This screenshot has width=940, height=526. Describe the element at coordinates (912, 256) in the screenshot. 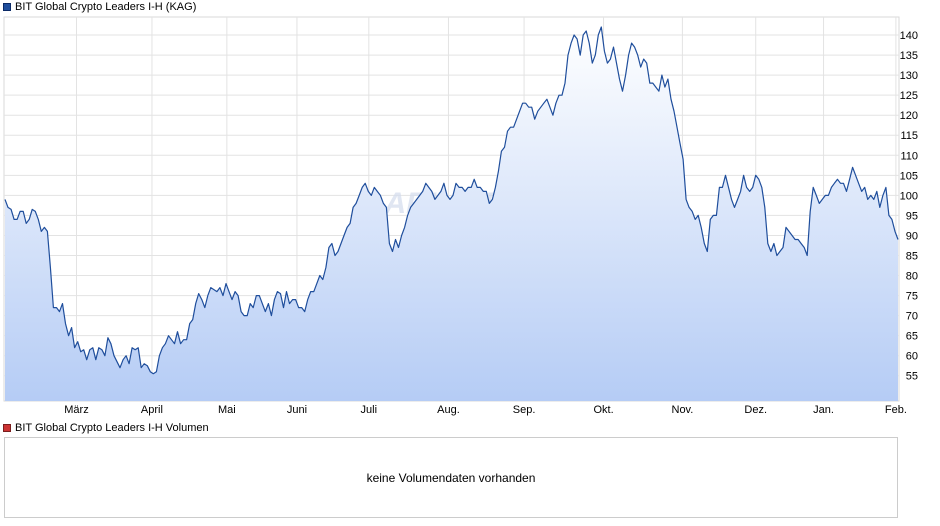

I see `y-tick-label: 85` at that location.